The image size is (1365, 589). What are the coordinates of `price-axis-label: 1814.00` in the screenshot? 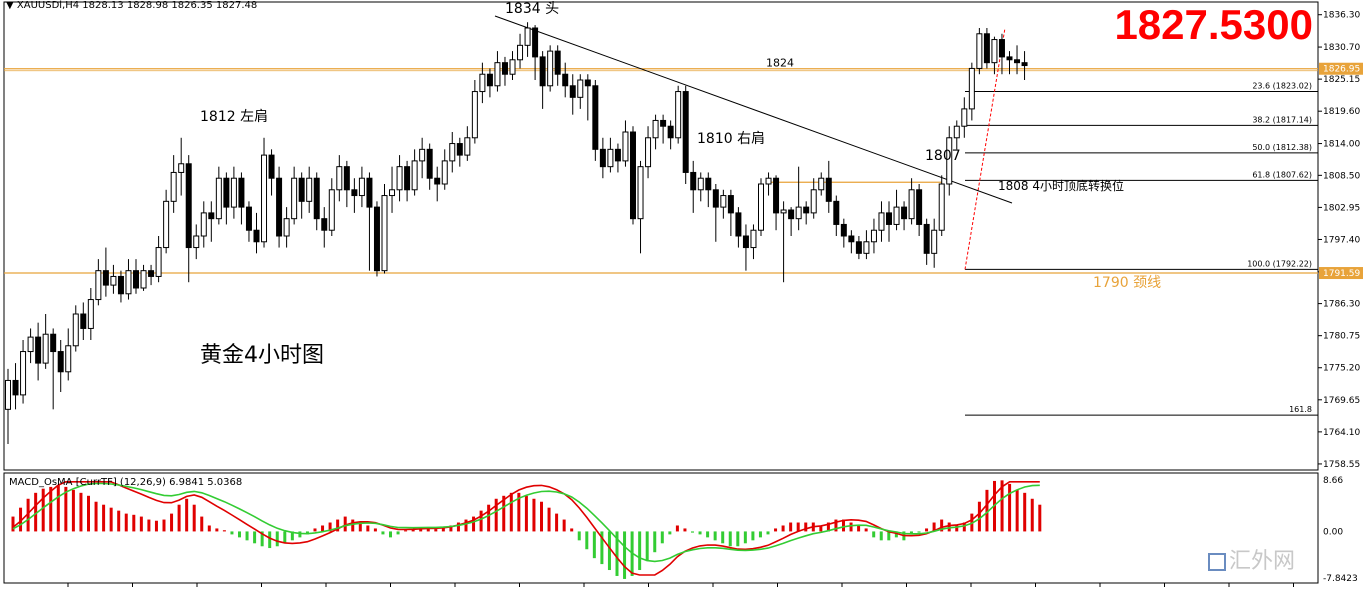 It's located at (1341, 145).